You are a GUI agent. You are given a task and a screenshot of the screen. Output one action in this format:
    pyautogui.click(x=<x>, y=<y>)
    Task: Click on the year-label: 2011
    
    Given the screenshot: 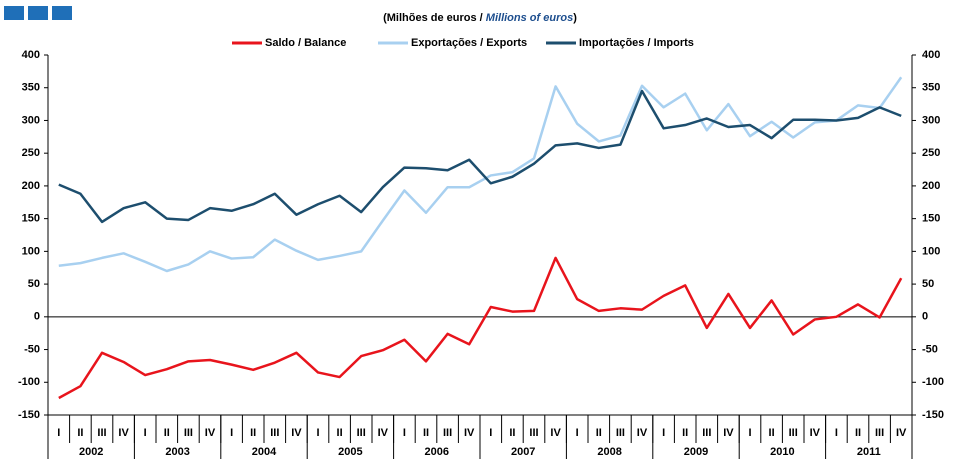 What is the action you would take?
    pyautogui.click(x=869, y=452)
    